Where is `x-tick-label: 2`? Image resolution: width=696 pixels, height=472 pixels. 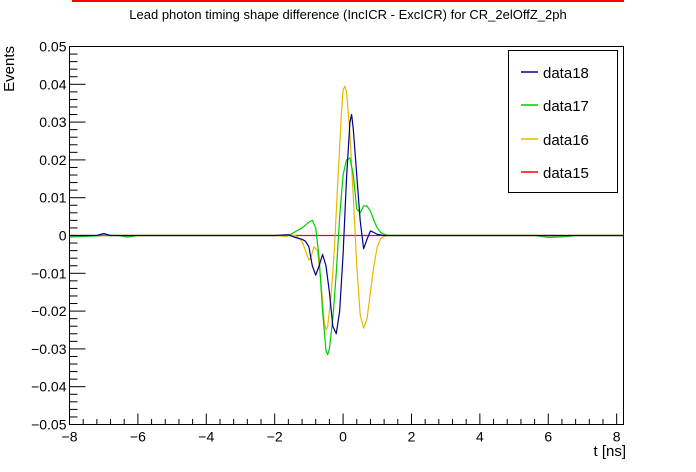 x-tick-label: 2 is located at coordinates (412, 437).